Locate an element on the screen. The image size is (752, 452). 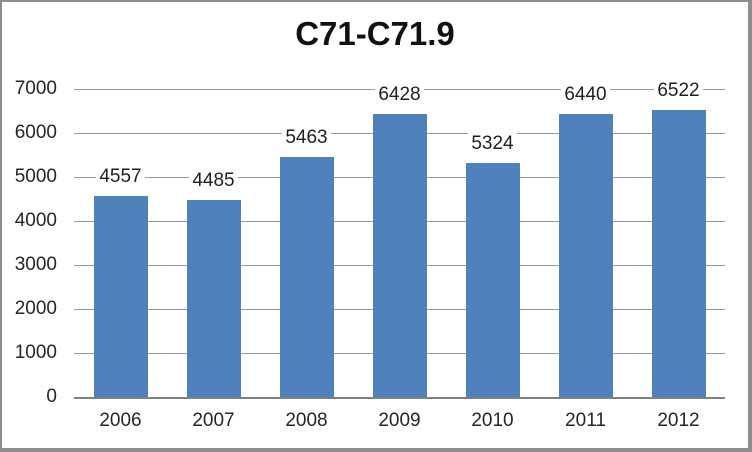
bar-2009 is located at coordinates (400, 255).